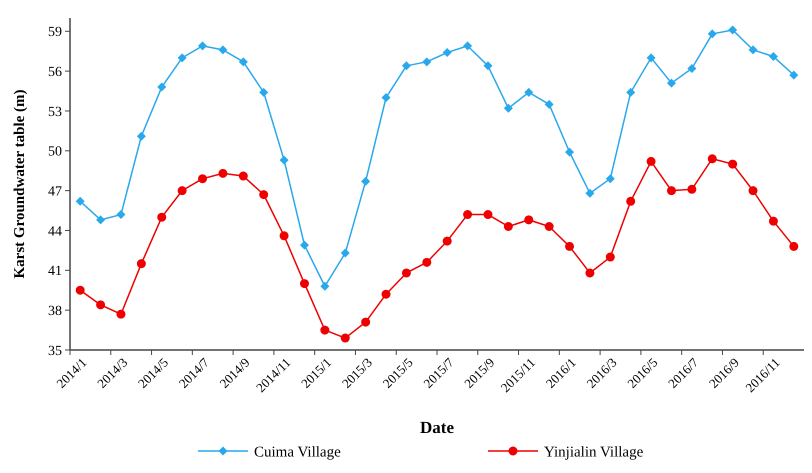 This screenshot has width=812, height=473. What do you see at coordinates (55, 272) in the screenshot?
I see `y-tick-label: 41` at bounding box center [55, 272].